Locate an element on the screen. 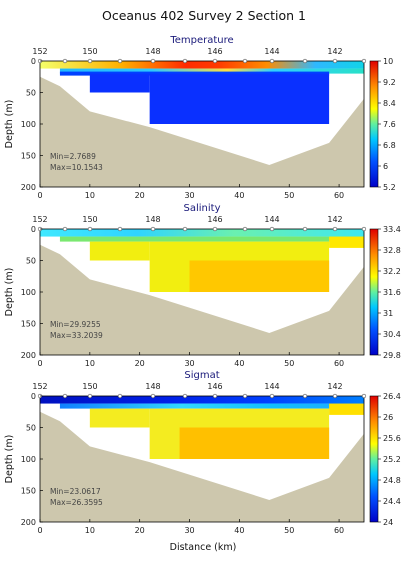  station-tick-label: 152 is located at coordinates (39, 386).